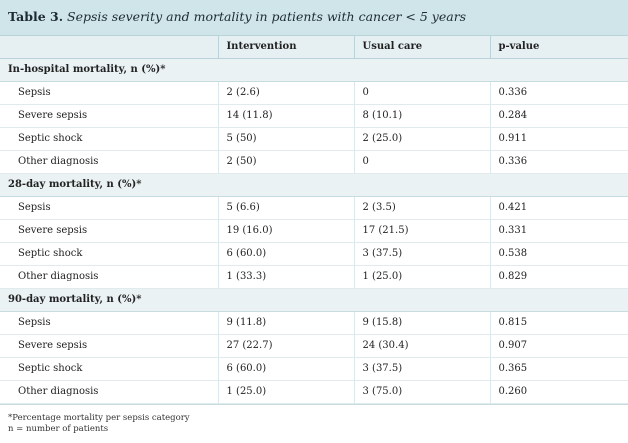 The image size is (628, 443). I want to click on p-value-cell: 0.421, so click(558, 208).